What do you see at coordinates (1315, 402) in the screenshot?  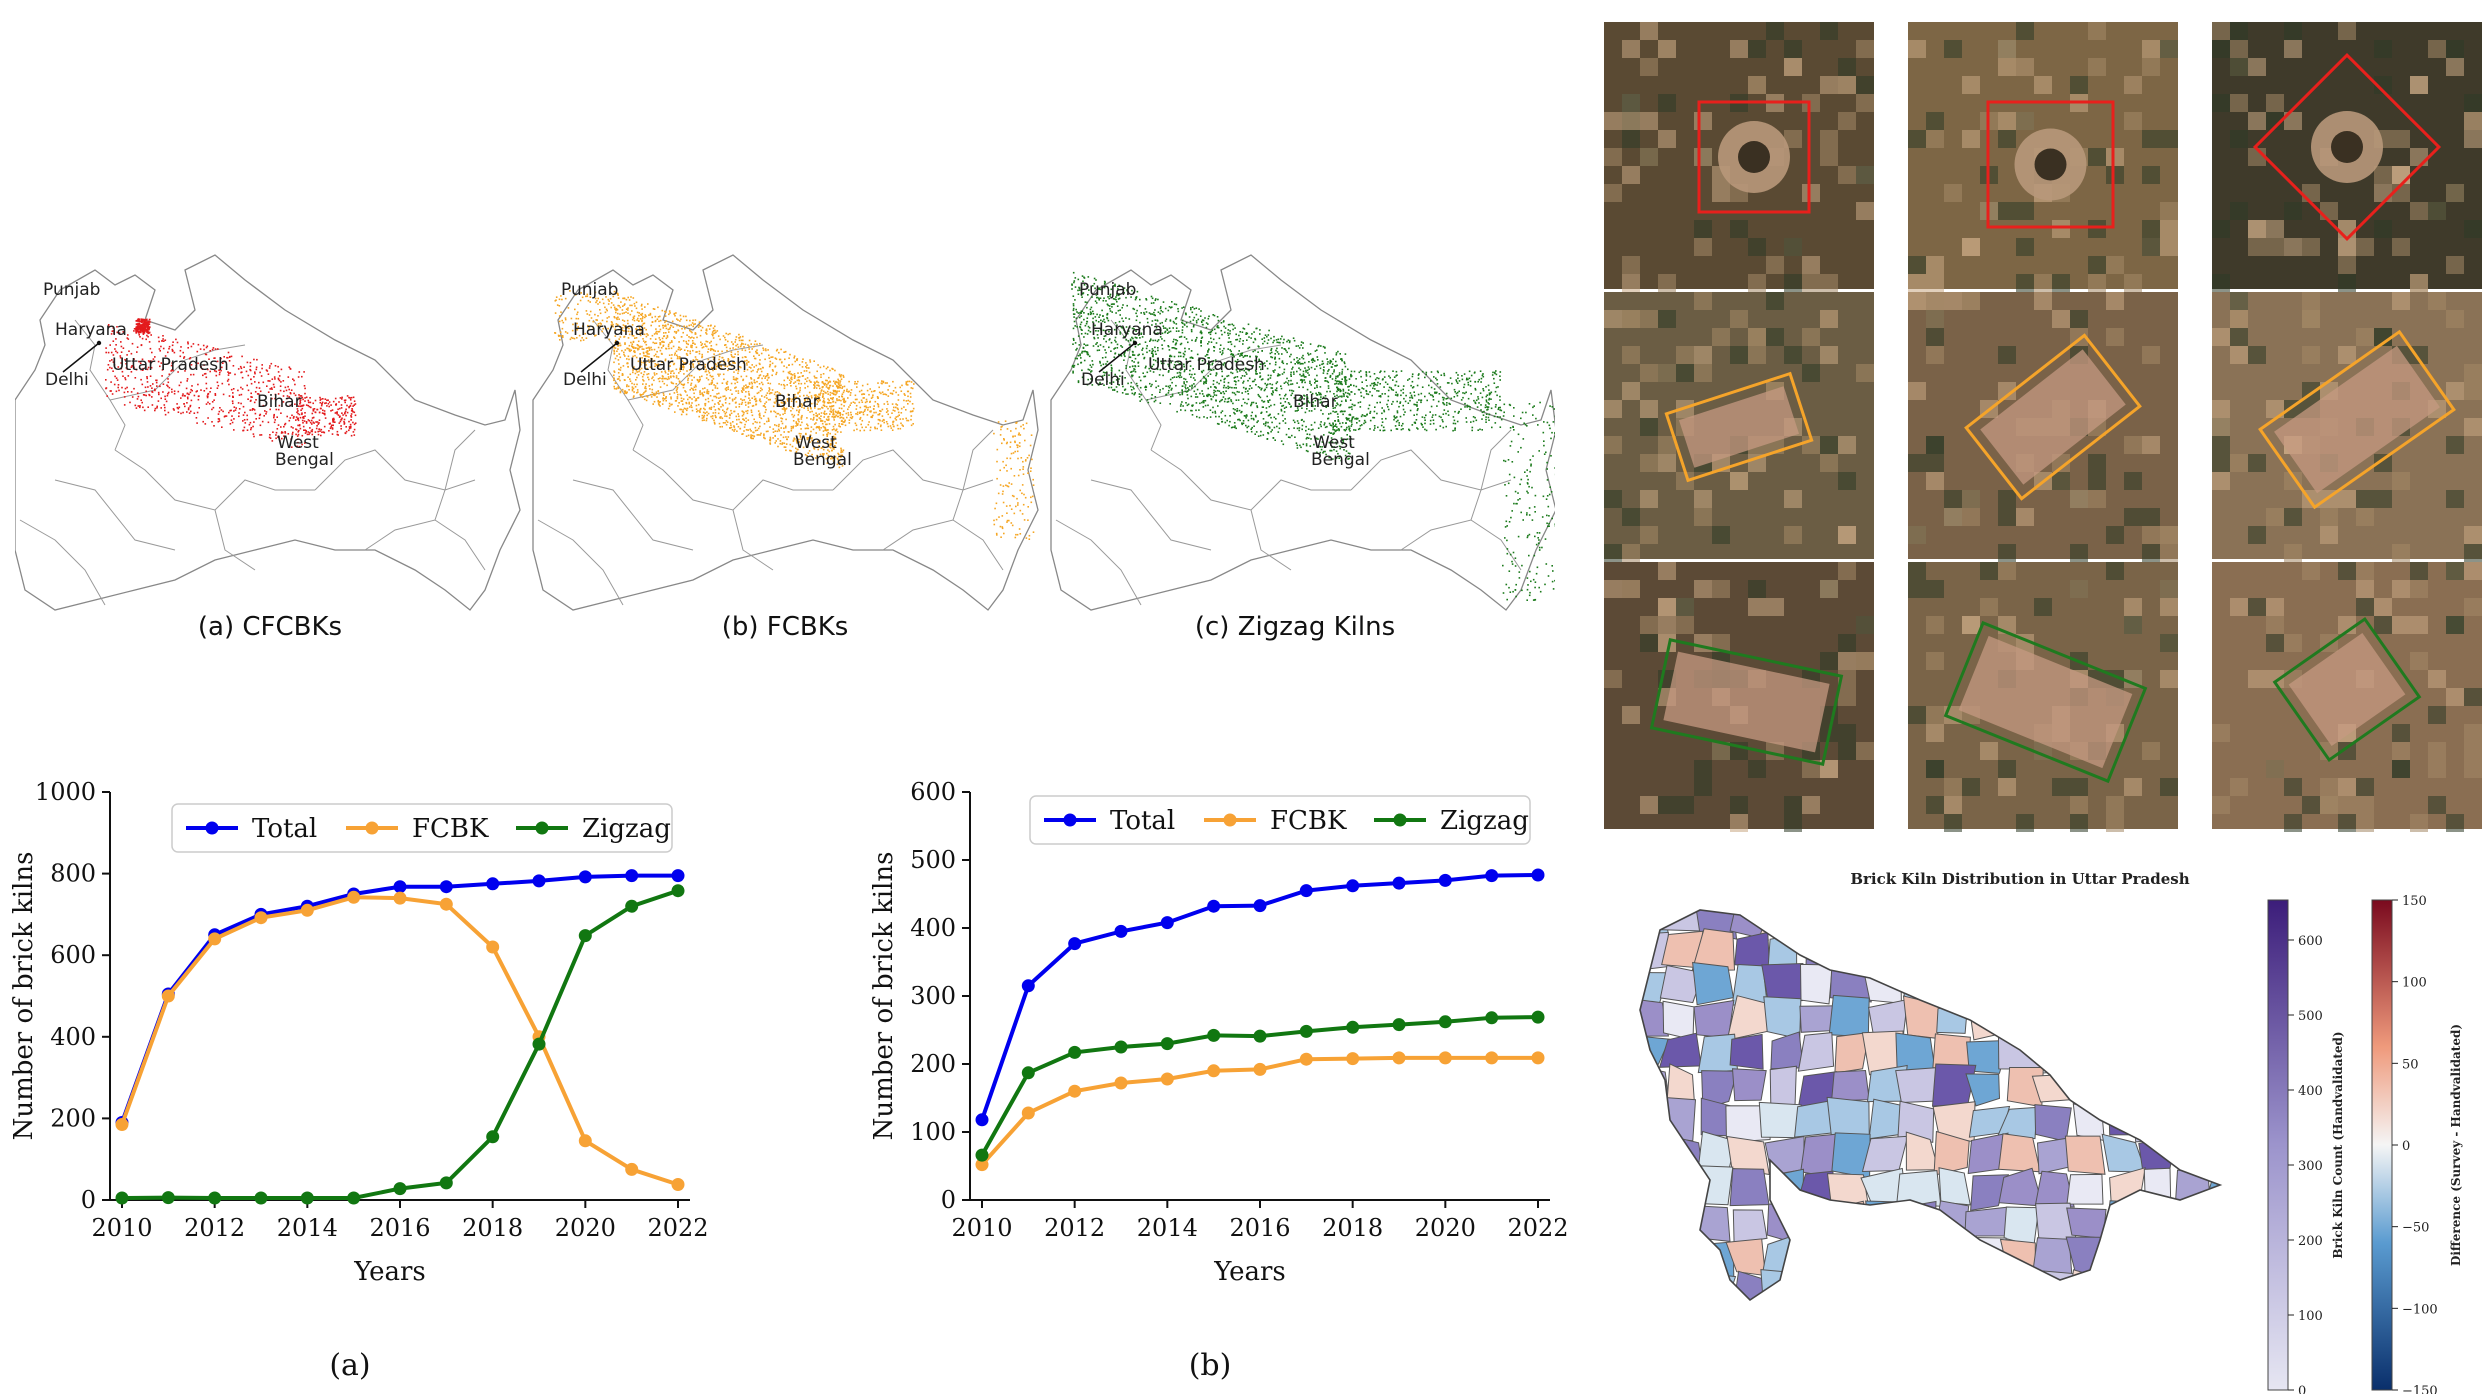 I see `map-label-bihar: Bihar` at bounding box center [1315, 402].